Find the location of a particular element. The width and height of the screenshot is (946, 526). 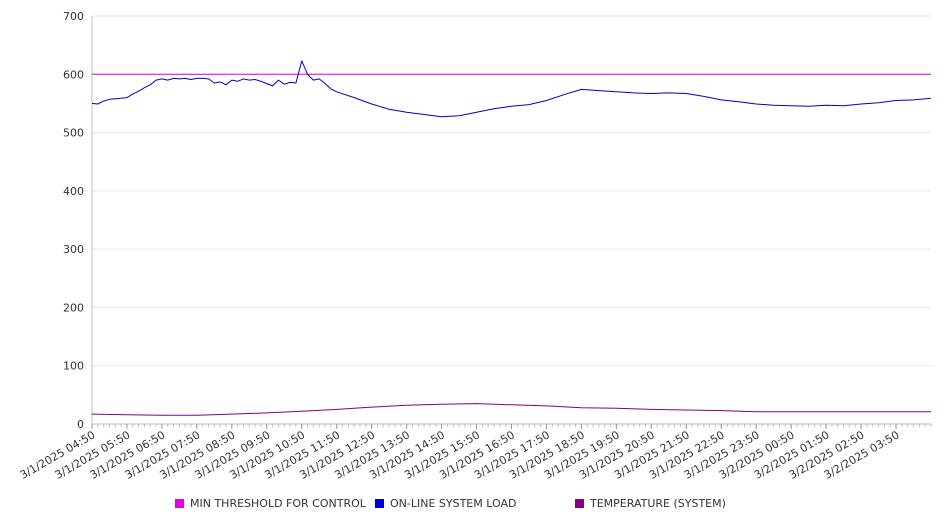

legend-label-min-threshold: MIN THRESHOLD FOR CONTROL is located at coordinates (278, 503).